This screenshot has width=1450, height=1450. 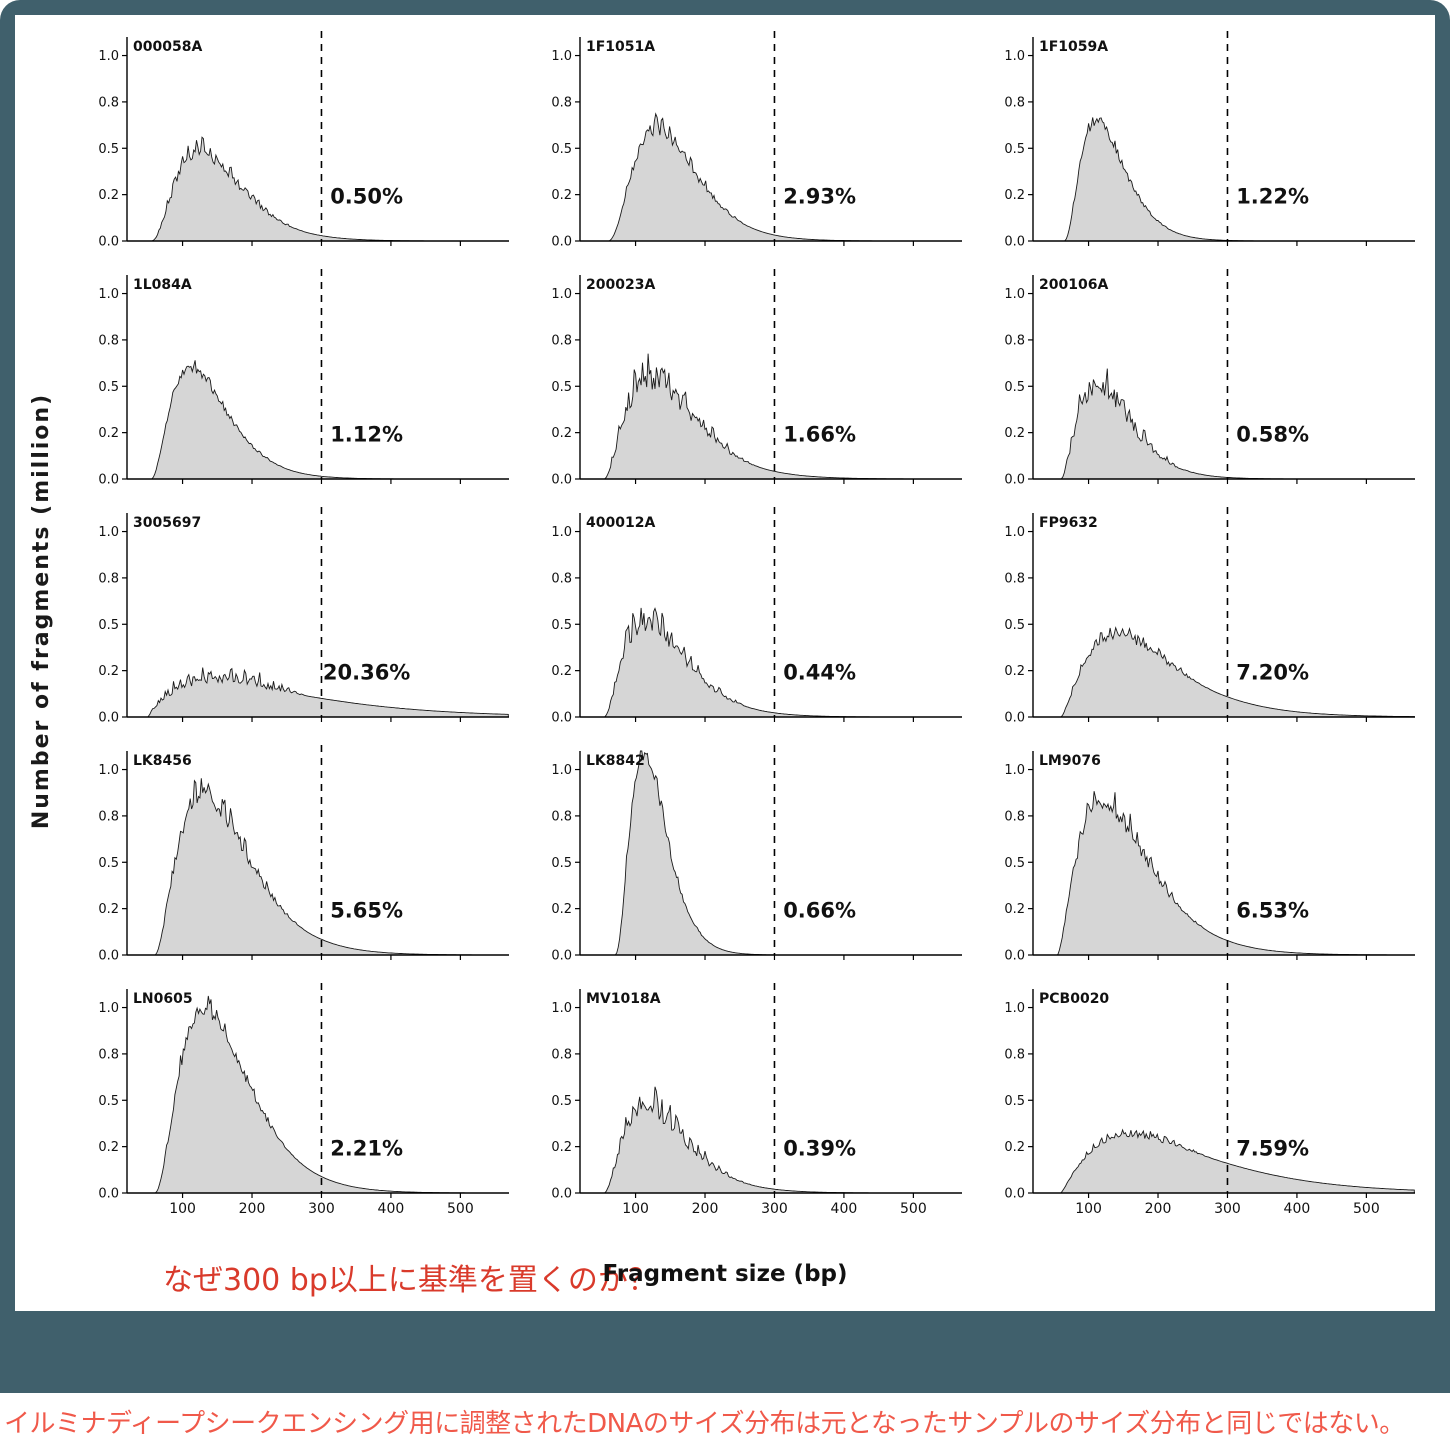 I want to click on panel-percent-label: 7.59%, so click(x=1272, y=1148).